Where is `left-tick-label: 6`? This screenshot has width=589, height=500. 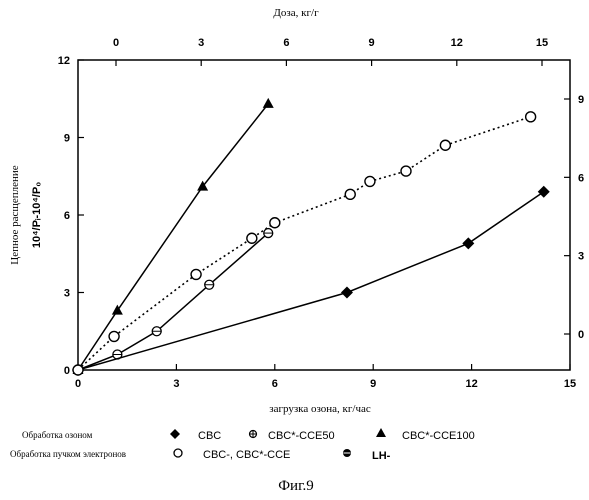
left-tick-label: 6 is located at coordinates (67, 216).